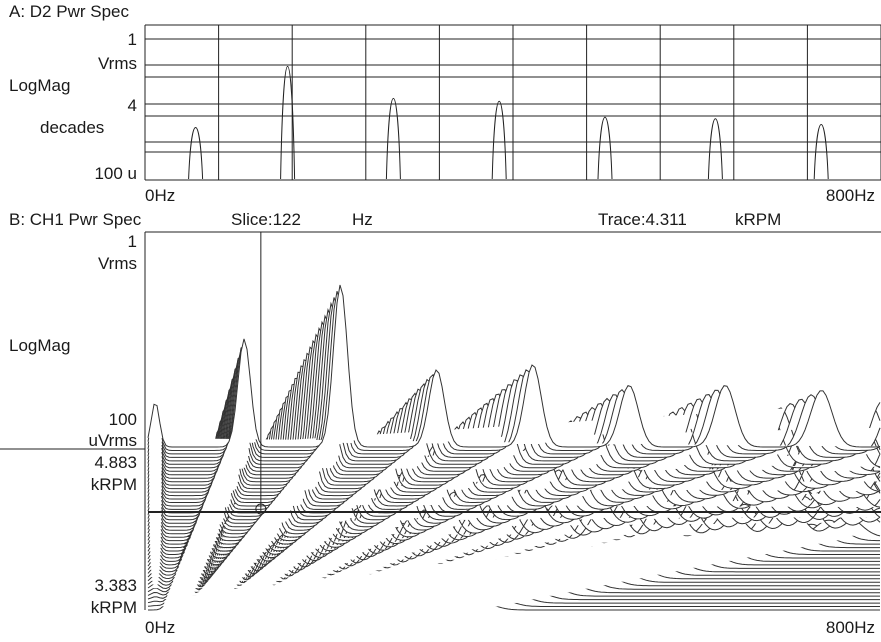  I want to click on panel-b-y-ref-unit: uVrms, so click(113, 440).